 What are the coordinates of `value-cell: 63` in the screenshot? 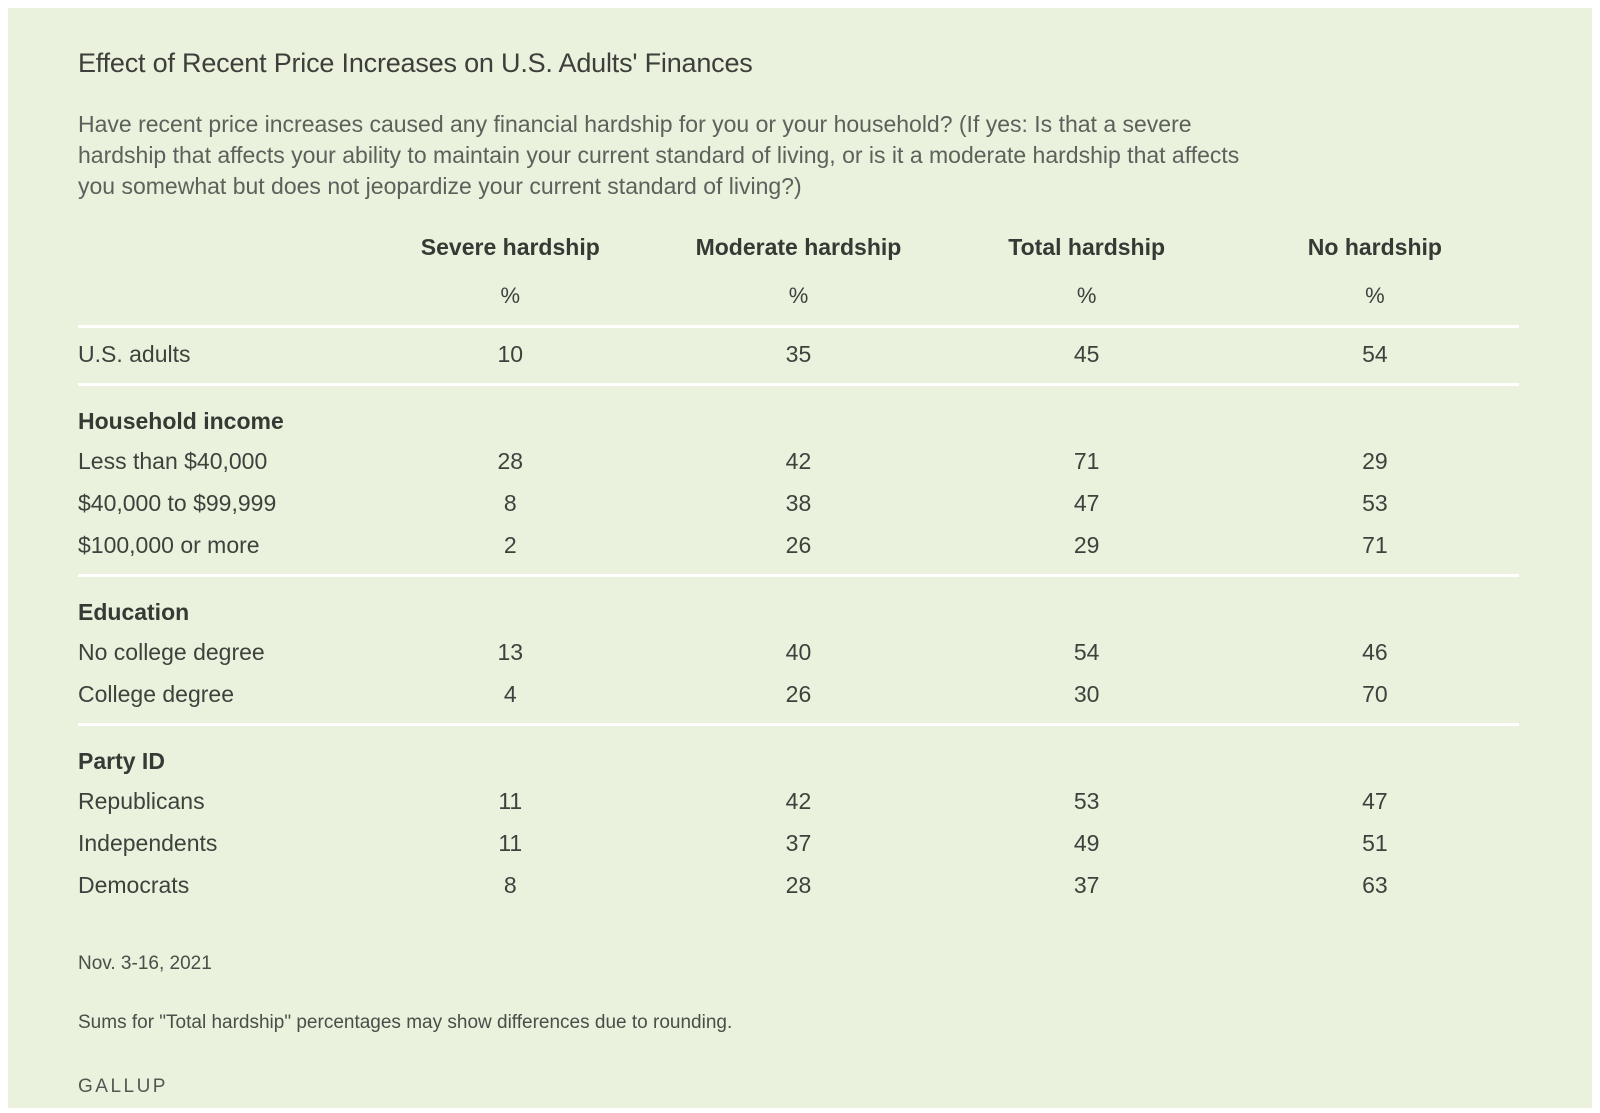 It's located at (1375, 885).